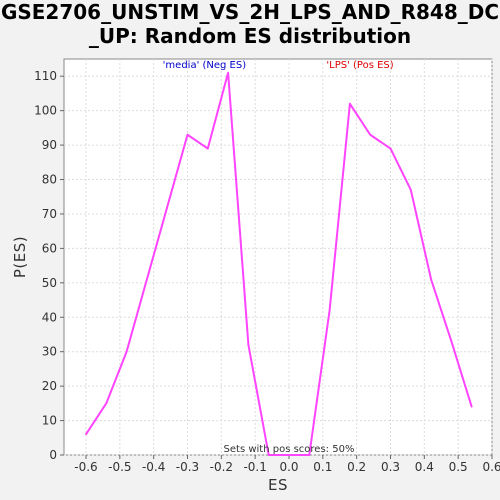 The image size is (500, 500). Describe the element at coordinates (49, 352) in the screenshot. I see `y-tick-label: 30` at that location.